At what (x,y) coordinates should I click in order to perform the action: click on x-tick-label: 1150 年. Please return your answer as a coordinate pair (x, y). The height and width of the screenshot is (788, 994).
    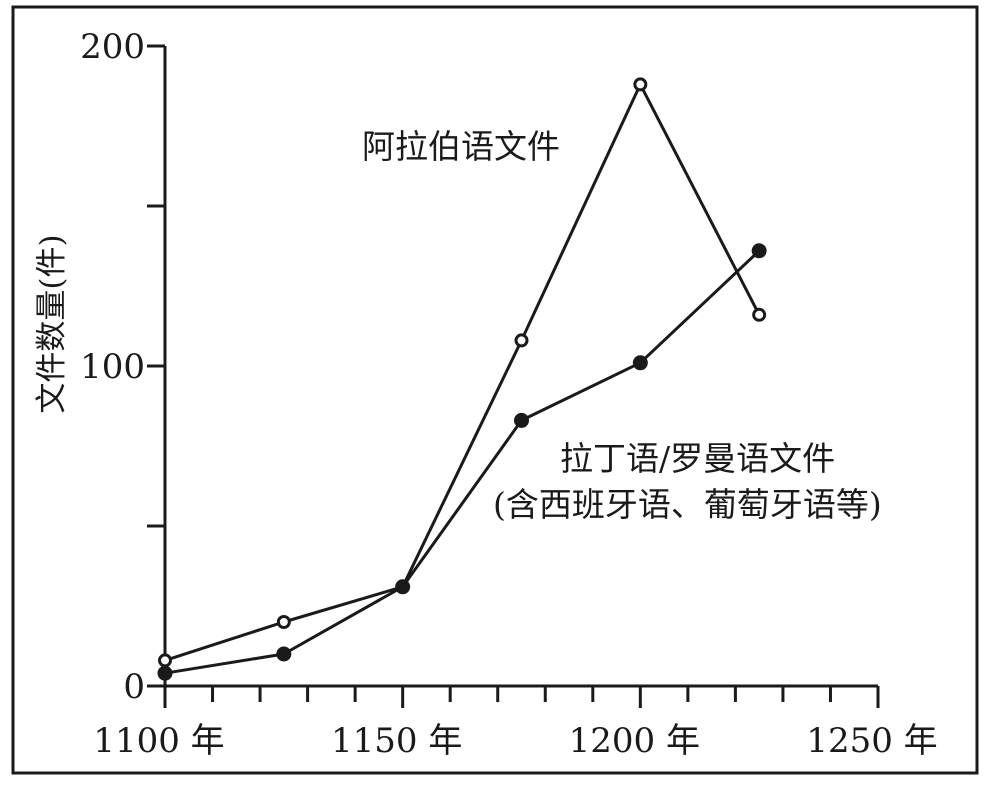
    Looking at the image, I should click on (396, 741).